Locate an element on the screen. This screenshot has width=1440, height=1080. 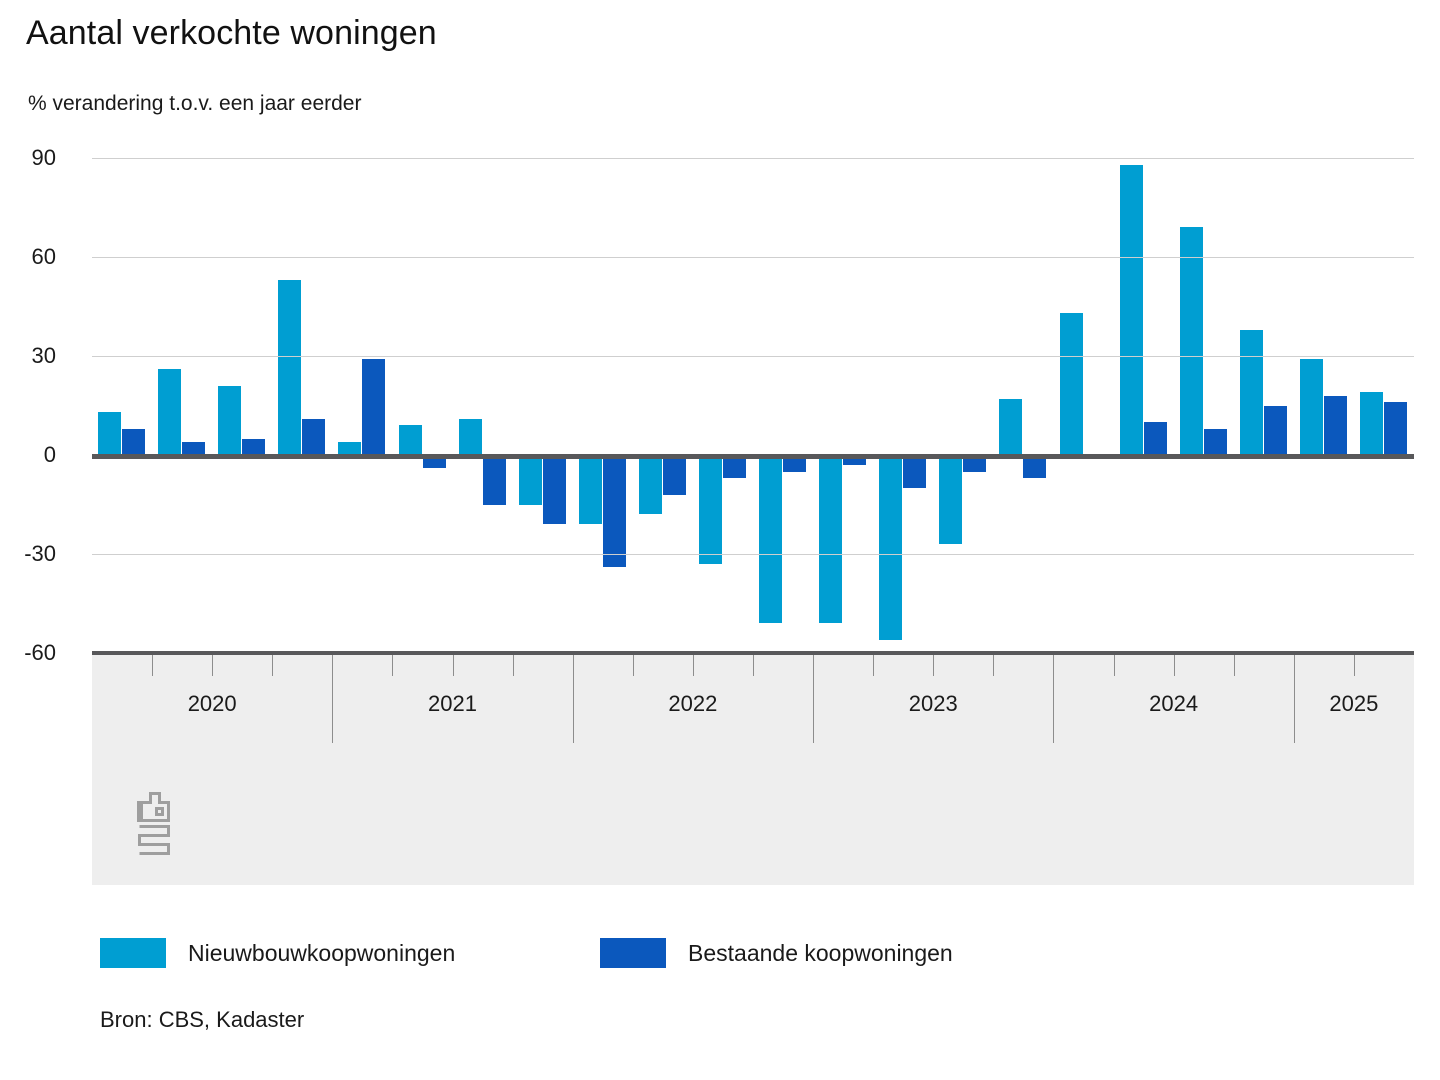
legend-label-exist: Bestaande koopwoningen is located at coordinates (820, 952).